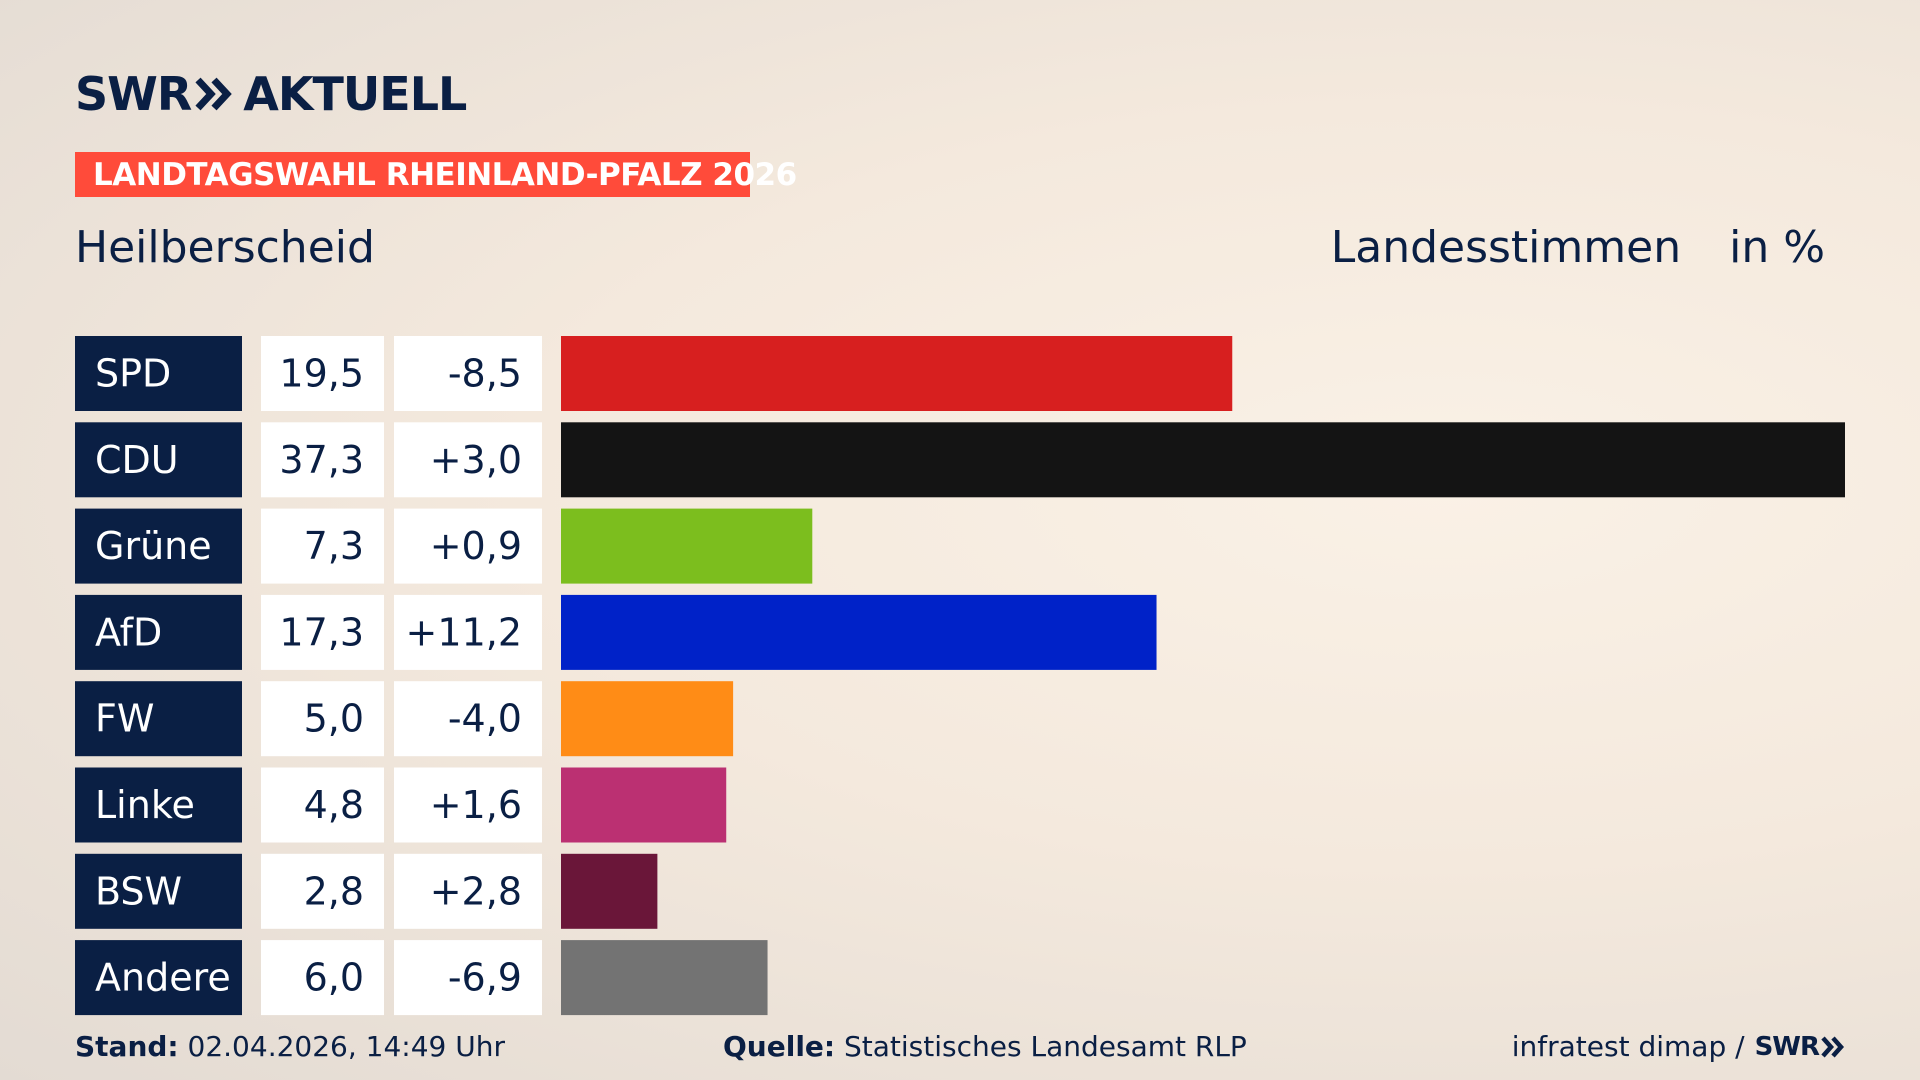 This screenshot has height=1080, width=1920. Describe the element at coordinates (163, 978) in the screenshot. I see `party-label: Andere` at that location.